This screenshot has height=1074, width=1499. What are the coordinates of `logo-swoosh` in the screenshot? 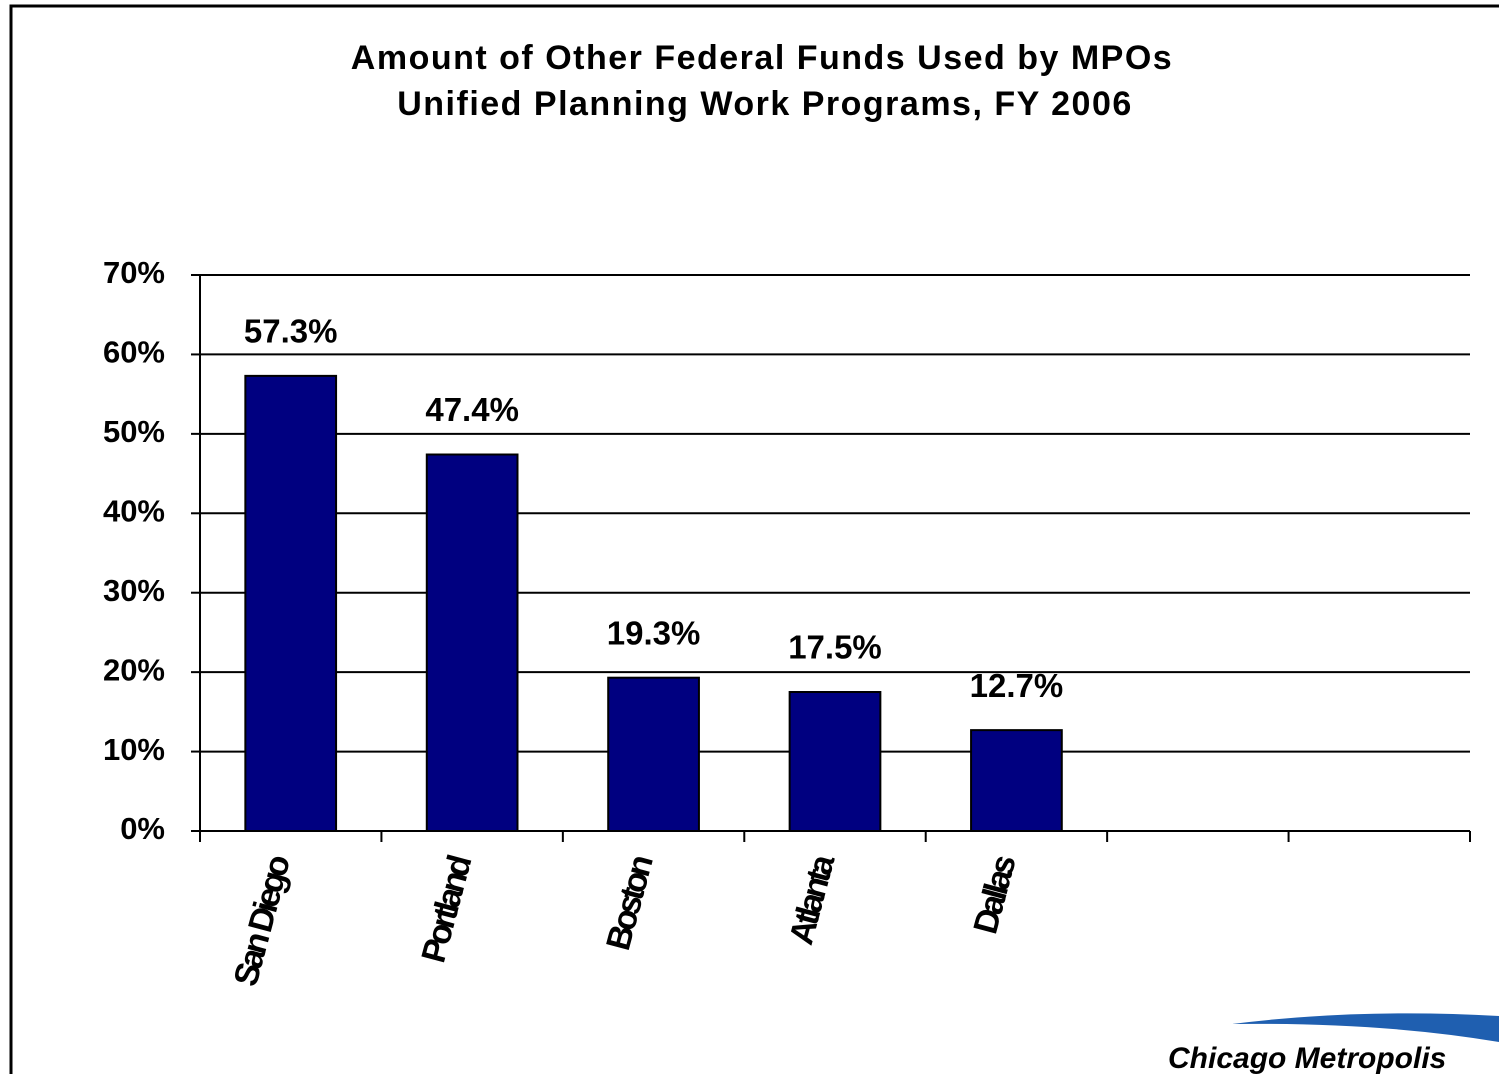 It's located at (1365, 1027).